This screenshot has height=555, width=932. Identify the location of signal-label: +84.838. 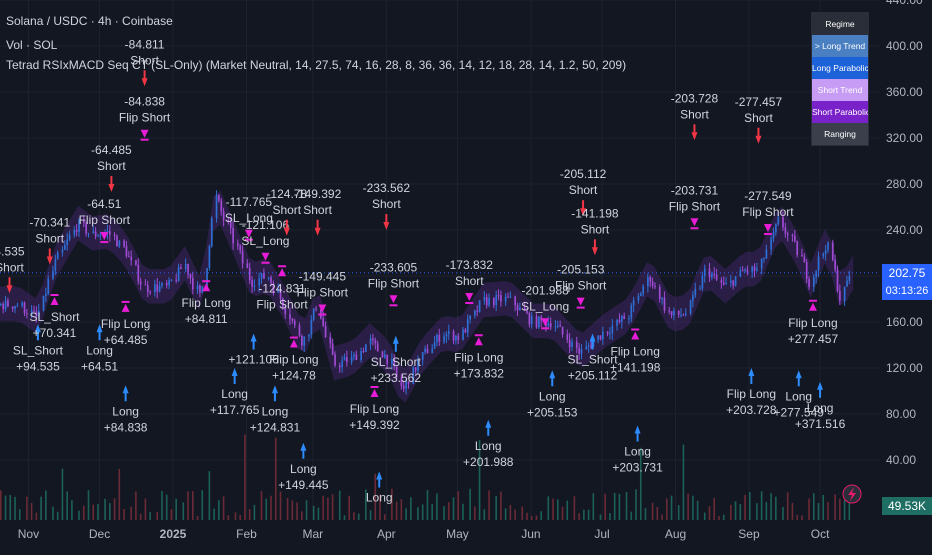
(126, 427).